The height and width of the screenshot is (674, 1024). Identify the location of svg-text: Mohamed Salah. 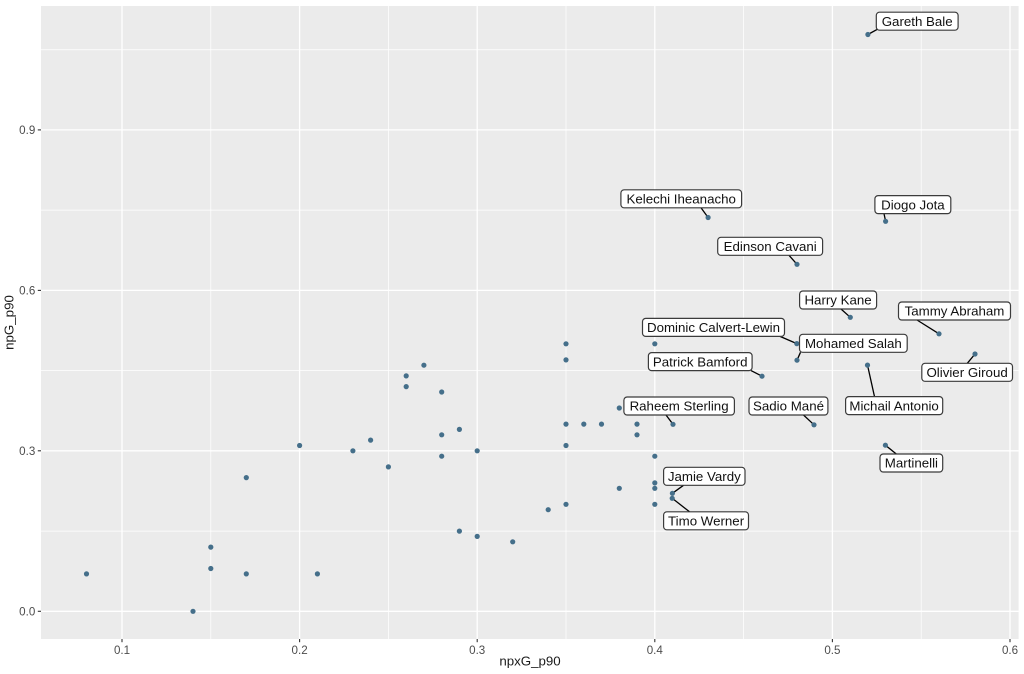
(853, 343).